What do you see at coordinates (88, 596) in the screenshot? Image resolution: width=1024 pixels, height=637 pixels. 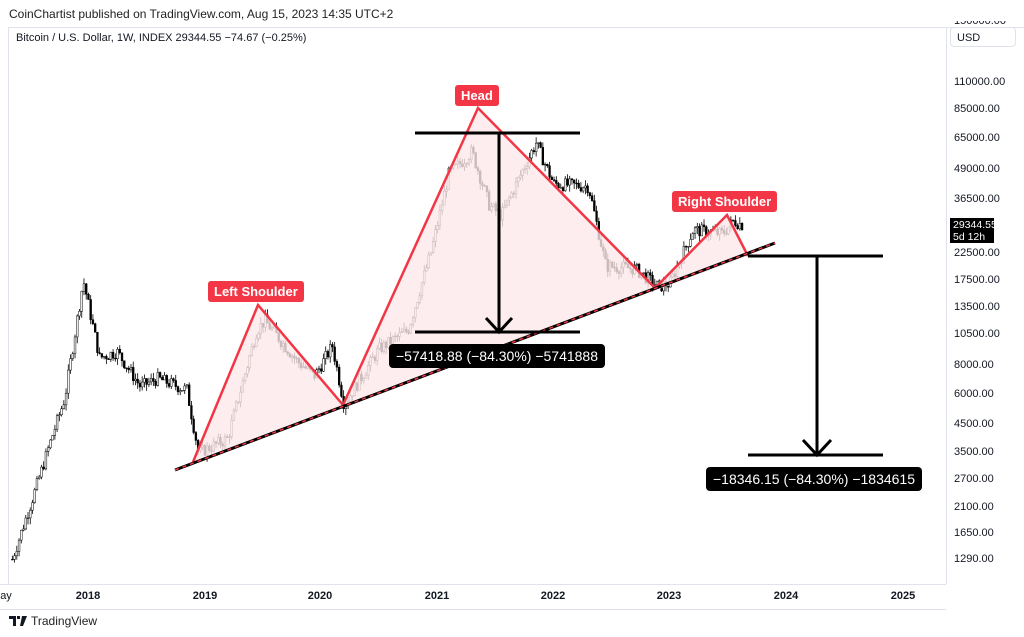 I see `time-label: 2018` at bounding box center [88, 596].